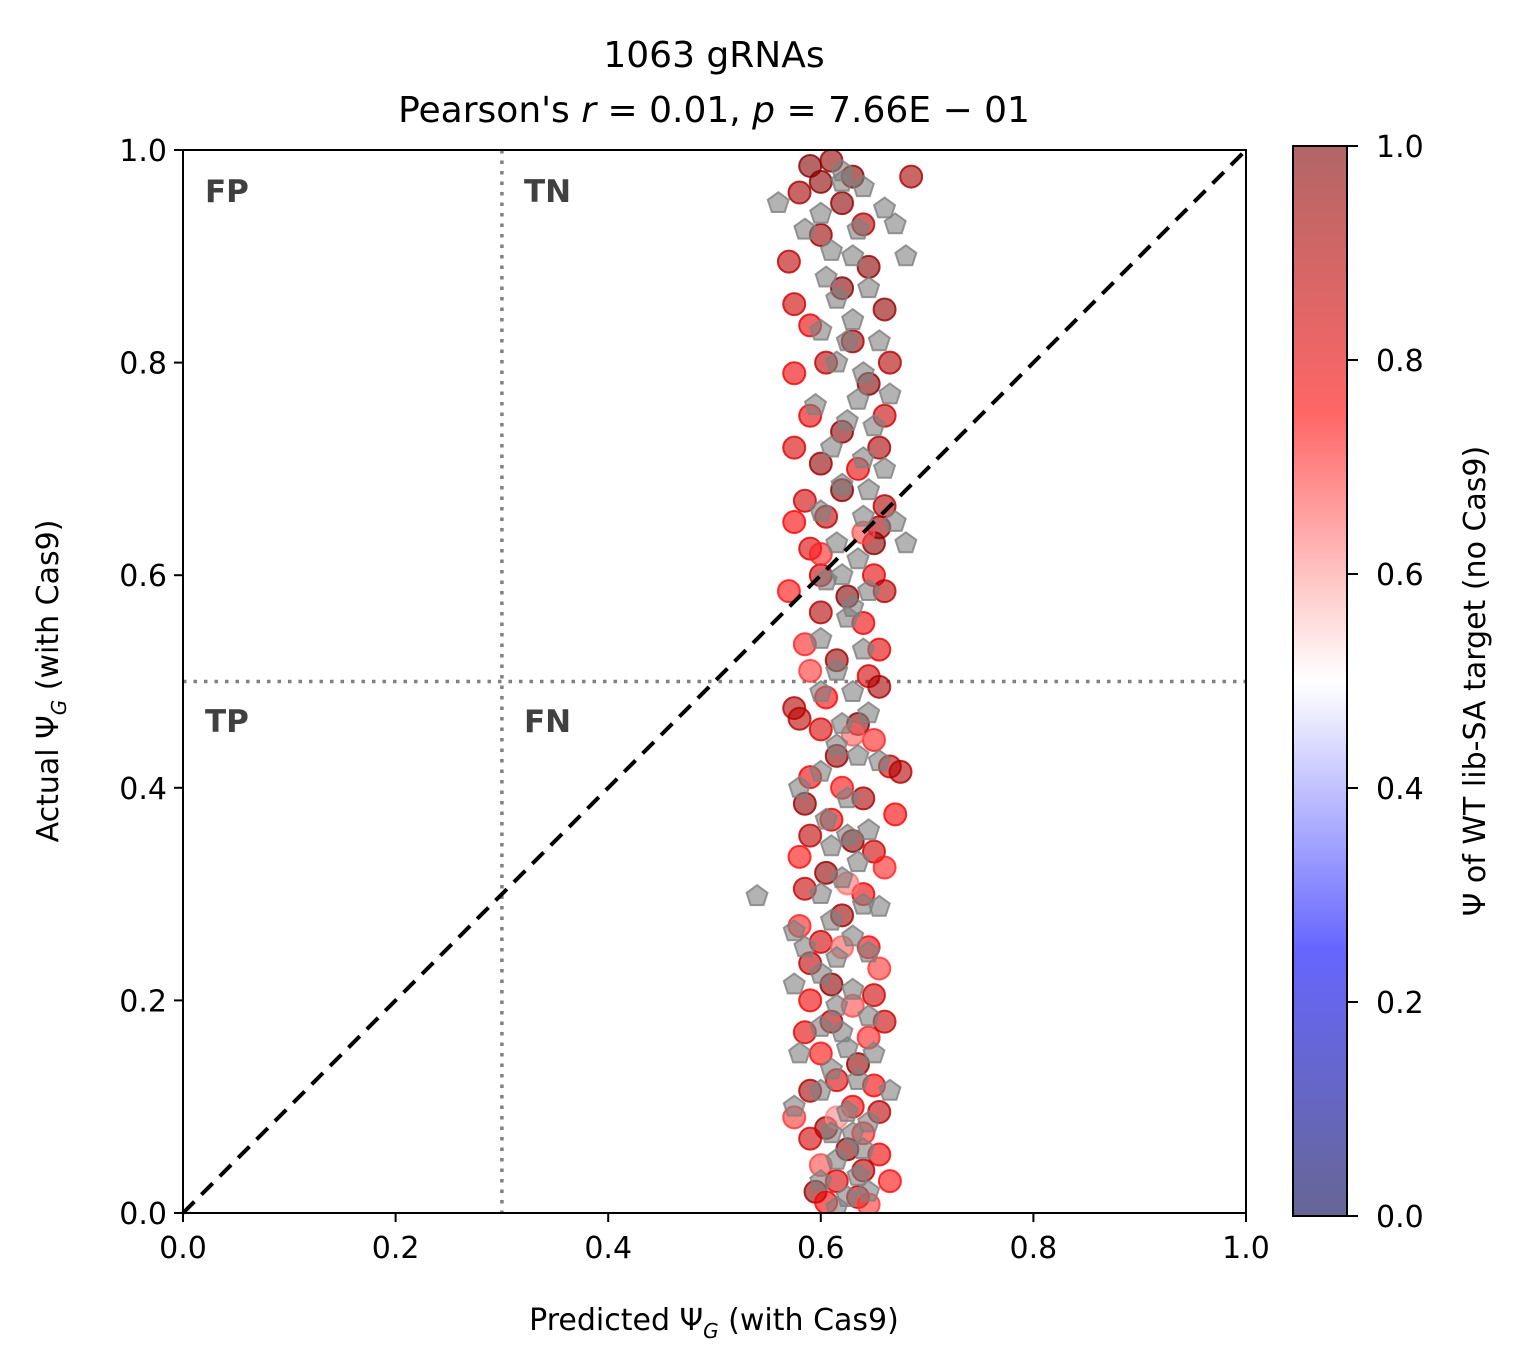 This screenshot has height=1369, width=1531. I want to click on colorbar-tick-label: 0.2, so click(1400, 1003).